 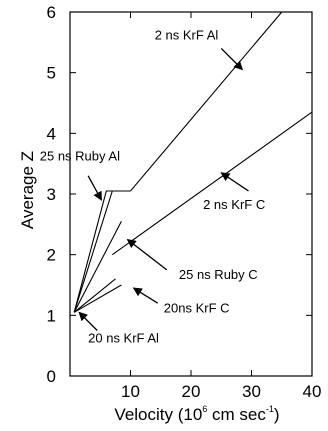 What do you see at coordinates (187, 34) in the screenshot?
I see `annotation-label: 2 ns KrF Al` at bounding box center [187, 34].